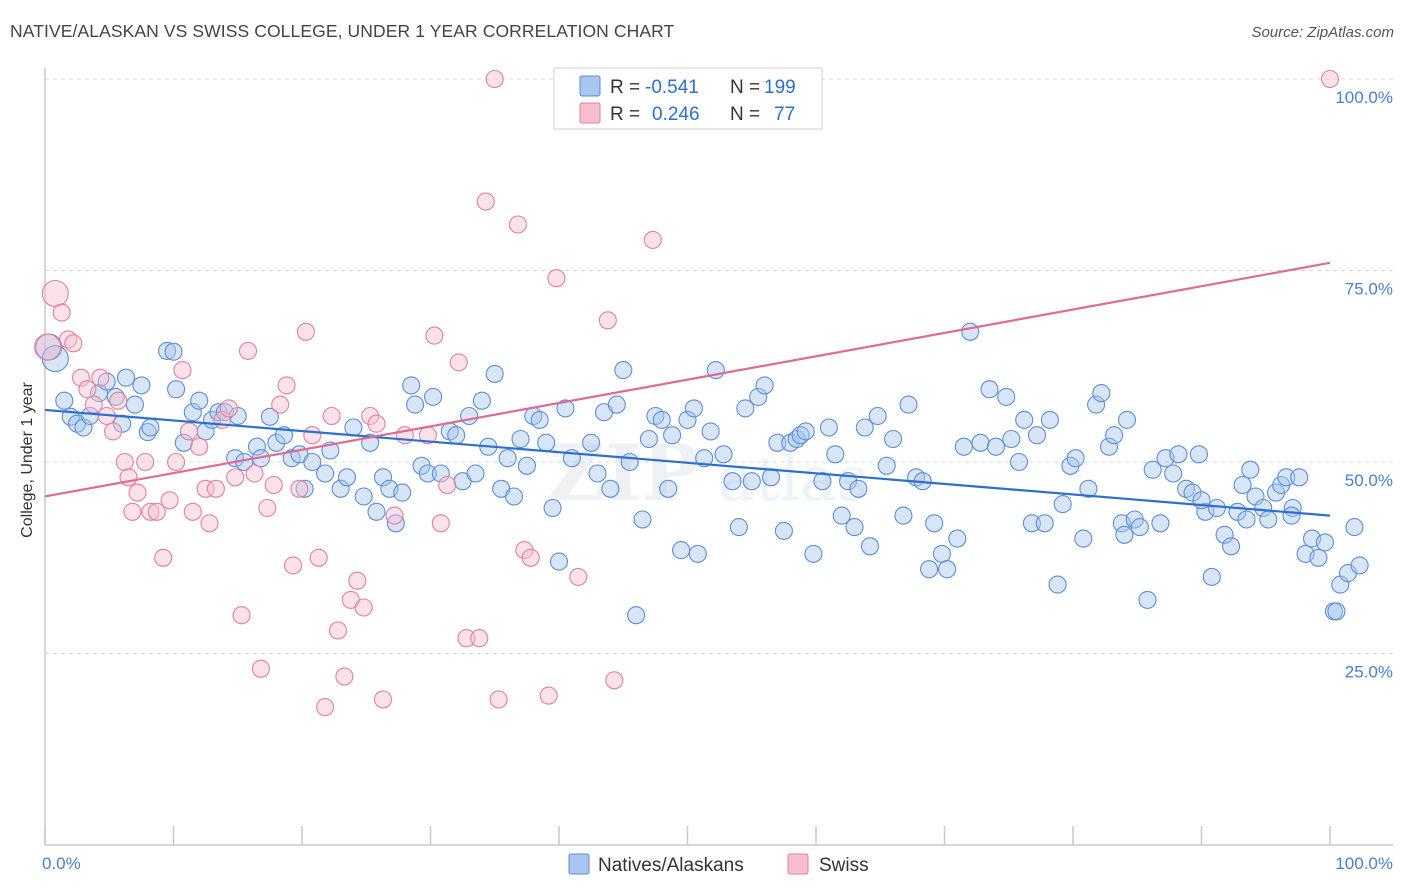 The height and width of the screenshot is (892, 1406). Describe the element at coordinates (671, 865) in the screenshot. I see `legend-label-natives: Natives/Alaskans` at that location.